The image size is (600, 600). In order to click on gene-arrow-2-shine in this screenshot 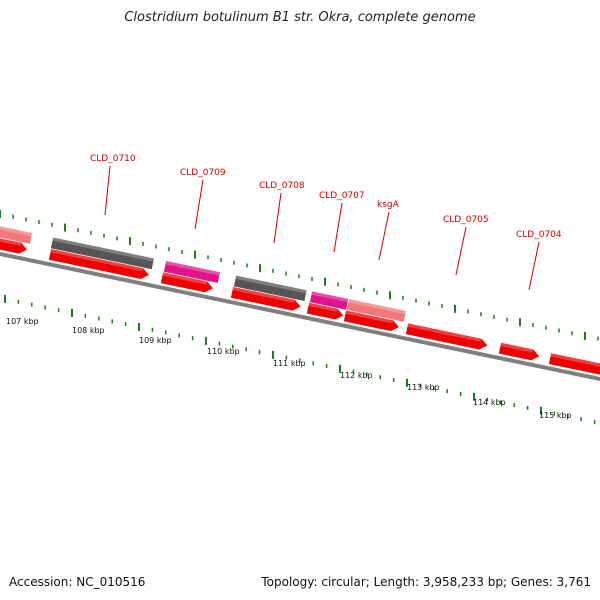, I will do `click(97, 260)`.